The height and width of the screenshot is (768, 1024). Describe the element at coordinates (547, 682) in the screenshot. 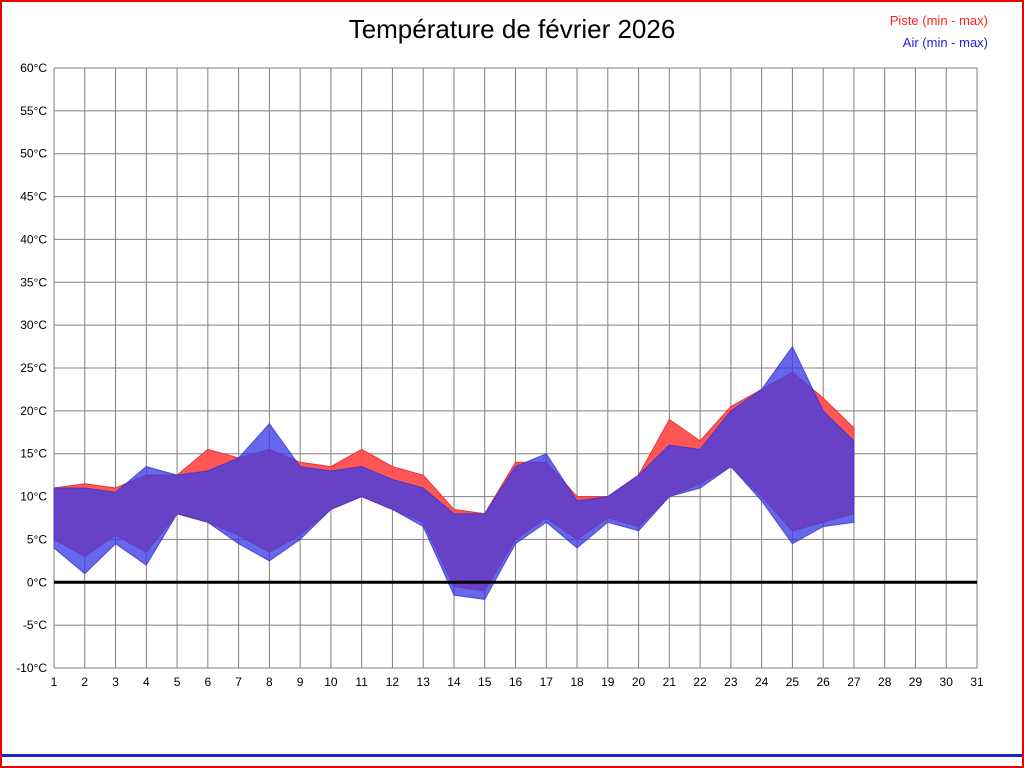

I see `svg-text: 17` at that location.